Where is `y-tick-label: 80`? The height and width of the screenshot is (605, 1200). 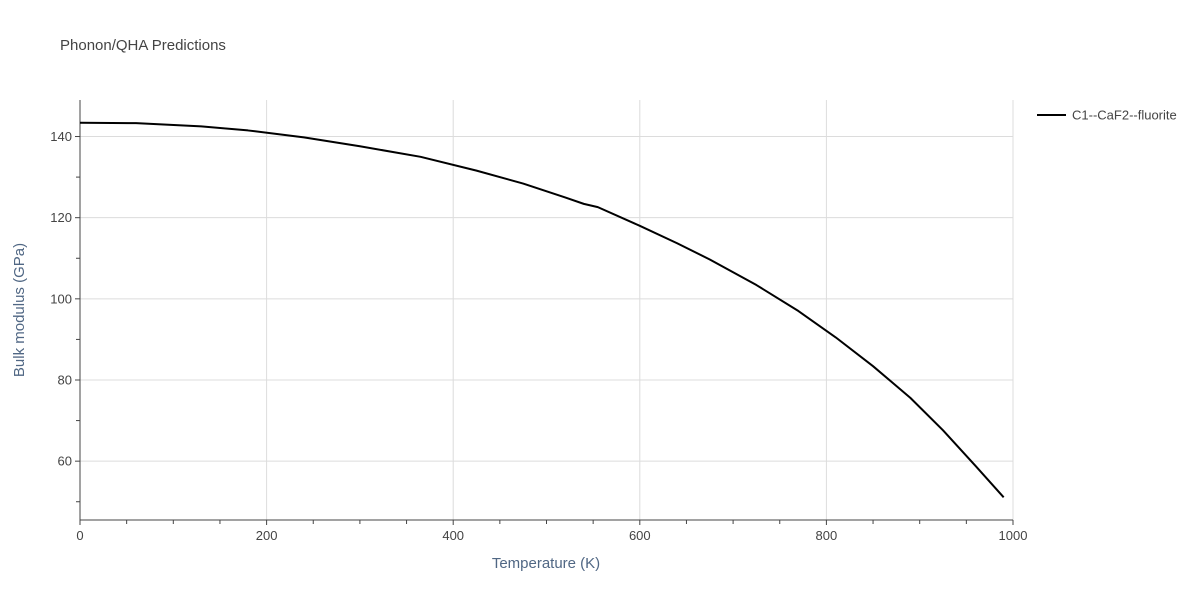
y-tick-label: 80 is located at coordinates (65, 380).